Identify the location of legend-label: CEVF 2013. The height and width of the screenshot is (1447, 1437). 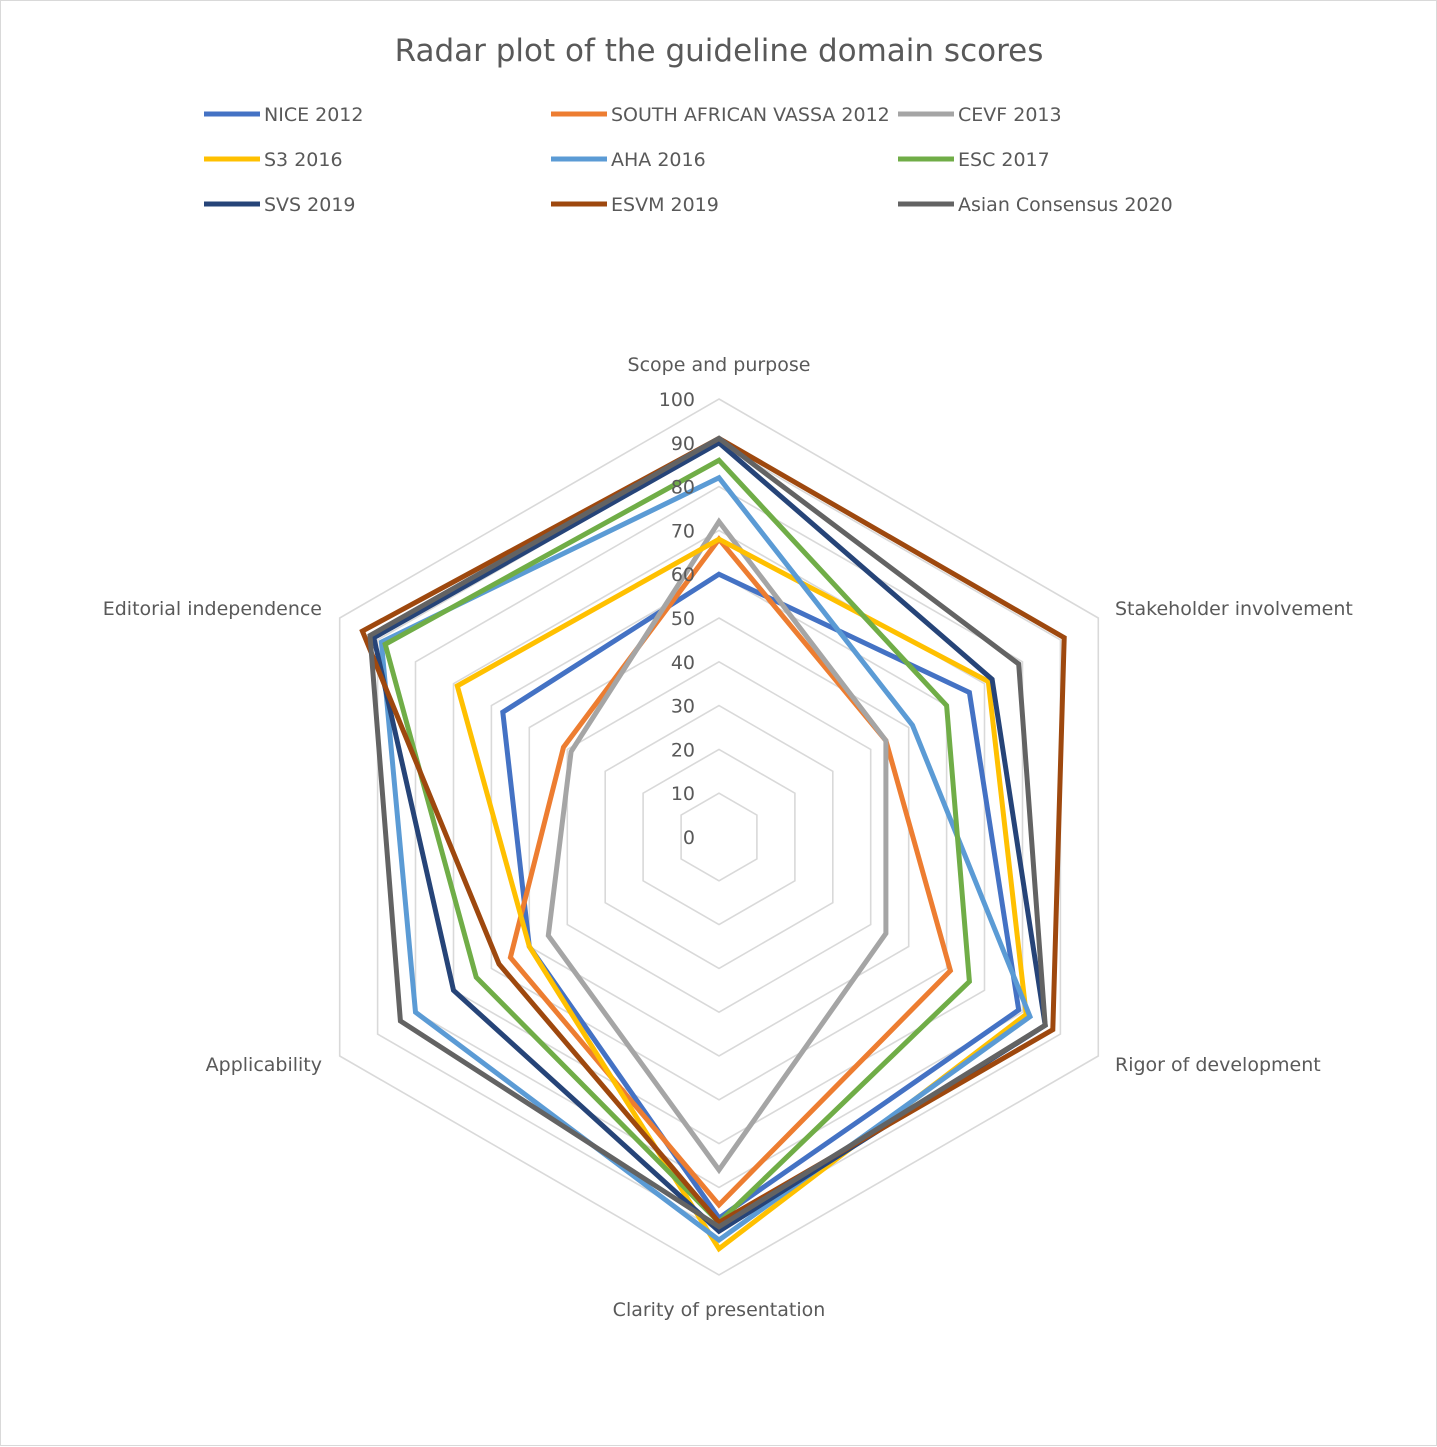
(1010, 115).